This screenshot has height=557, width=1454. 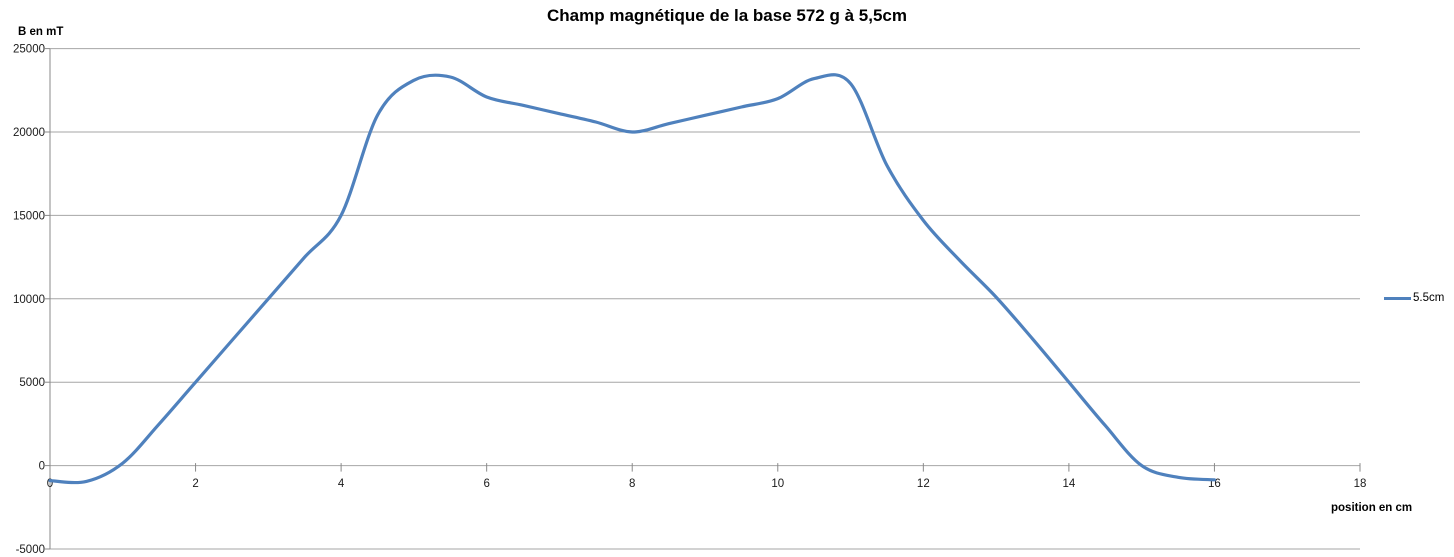 What do you see at coordinates (195, 484) in the screenshot?
I see `x-tick-label: 2` at bounding box center [195, 484].